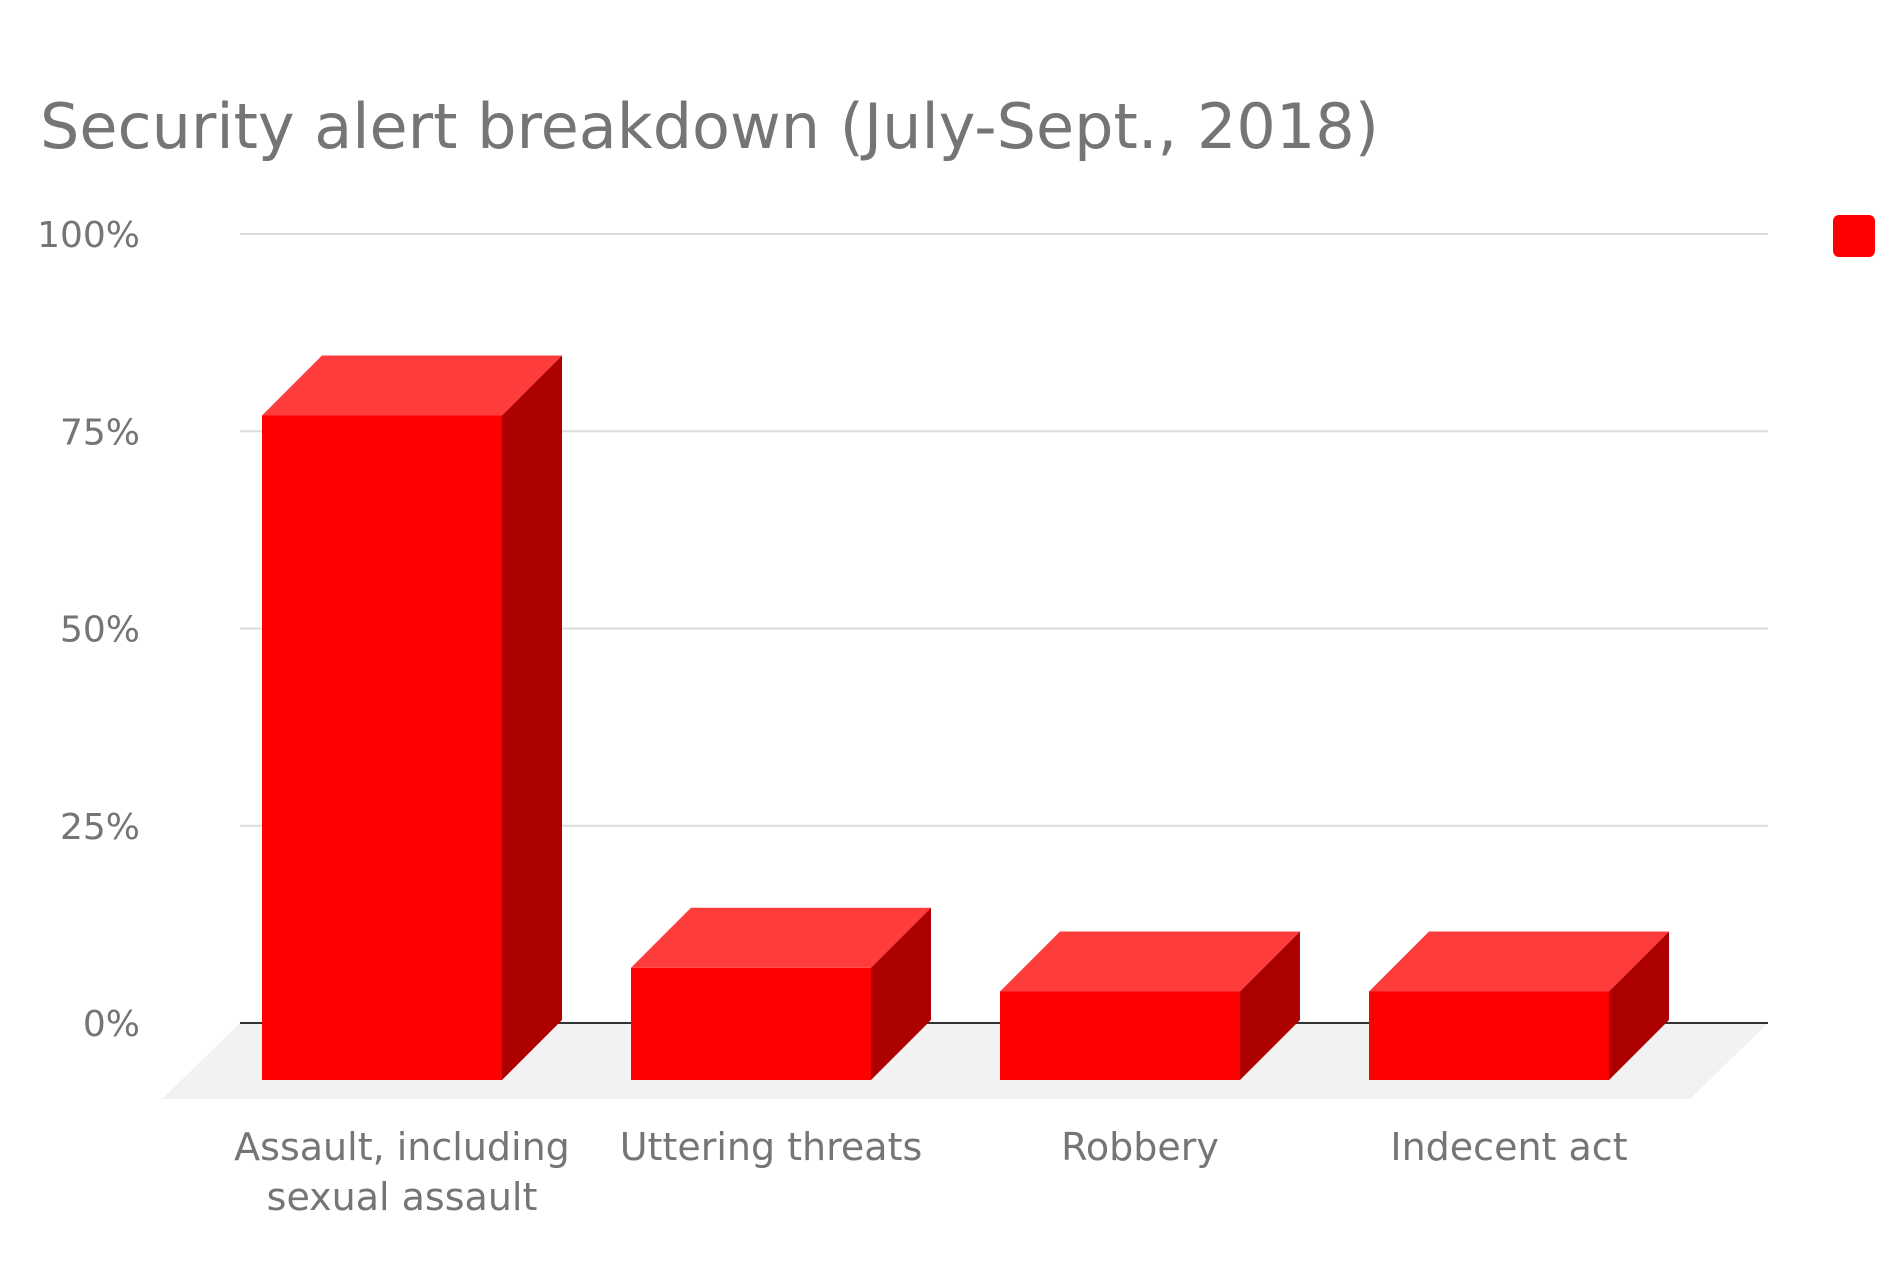 Image resolution: width=1890 pixels, height=1271 pixels. Describe the element at coordinates (1854, 236) in the screenshot. I see `legend-swatch` at that location.